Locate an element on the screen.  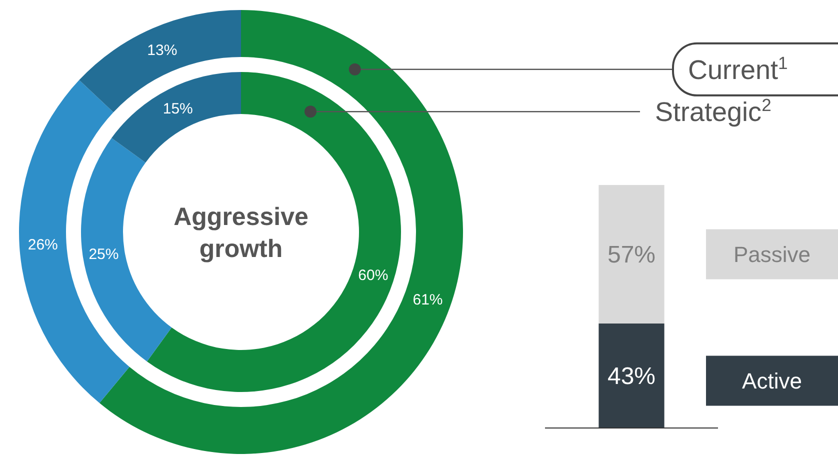
text: Passive is located at coordinates (772, 254).